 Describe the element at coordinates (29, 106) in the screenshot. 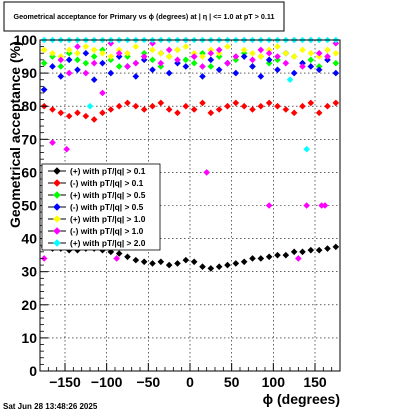

I see `y-tick-label: 80` at that location.